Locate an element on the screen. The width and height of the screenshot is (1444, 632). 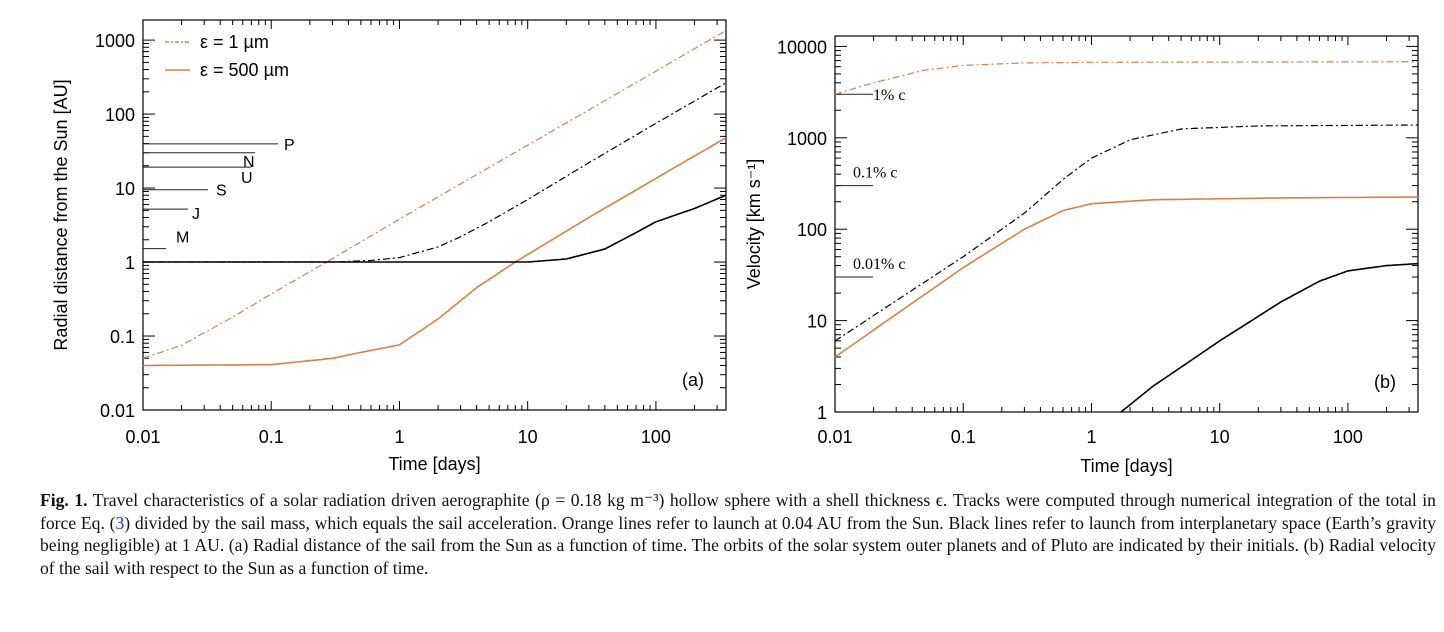
panel-label: (b) is located at coordinates (1385, 382).